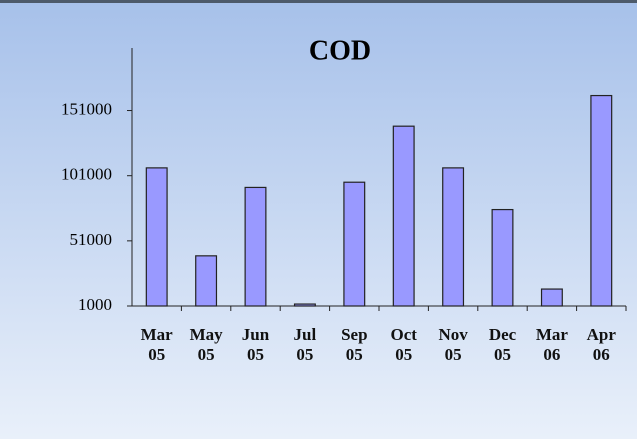 The image size is (637, 439). I want to click on x-tick-label: Apr 06, so click(601, 344).